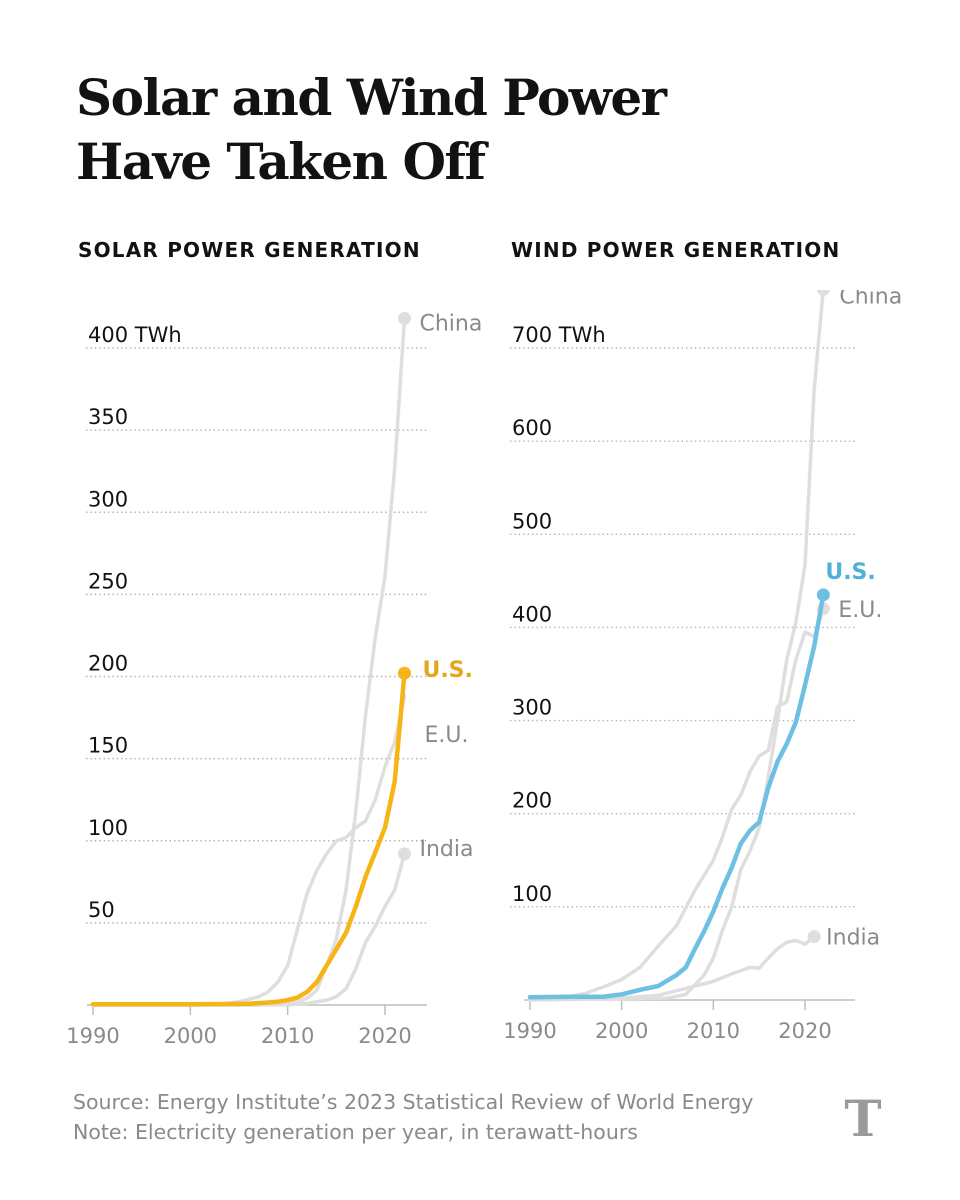 The width and height of the screenshot is (960, 1200). I want to click on y-tick-label: 400, so click(532, 614).